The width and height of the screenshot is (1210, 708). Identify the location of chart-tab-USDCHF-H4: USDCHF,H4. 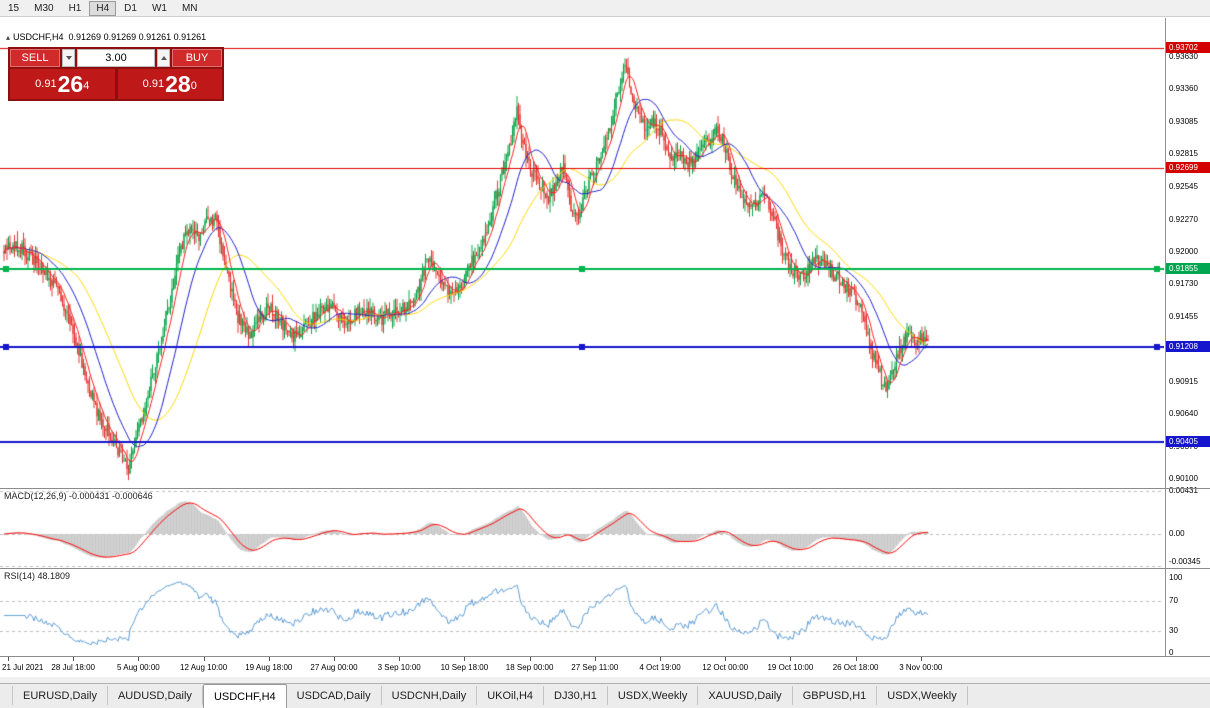
(244, 696).